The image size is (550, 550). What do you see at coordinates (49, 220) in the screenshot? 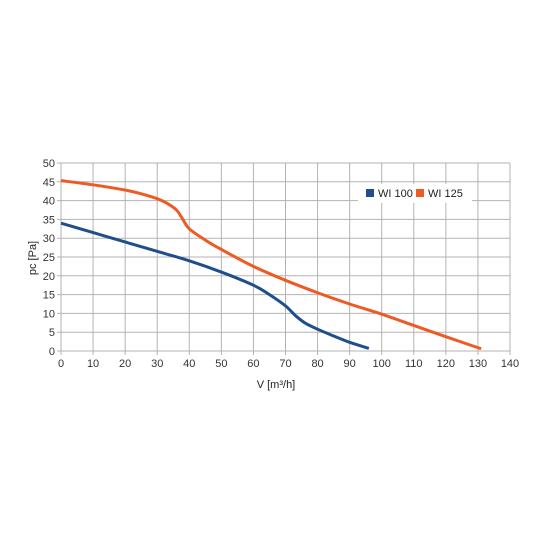
I see `y-tick-label: 35` at bounding box center [49, 220].